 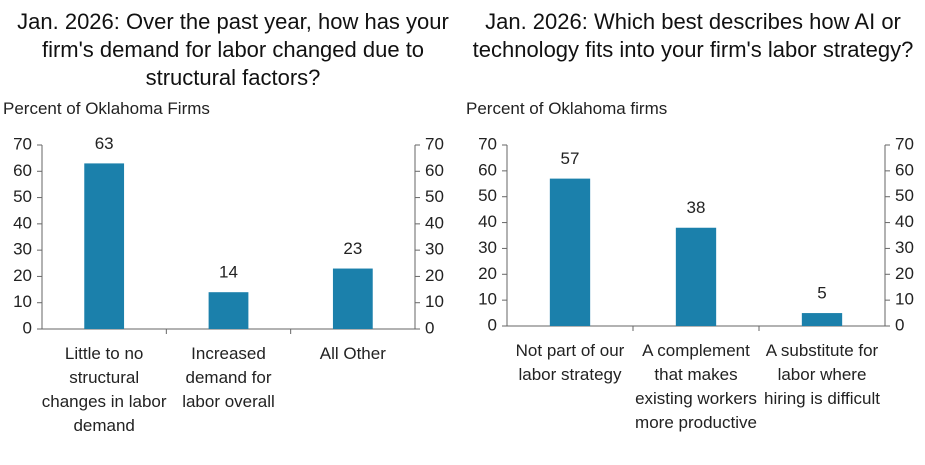 What do you see at coordinates (104, 143) in the screenshot?
I see `data-label: 63` at bounding box center [104, 143].